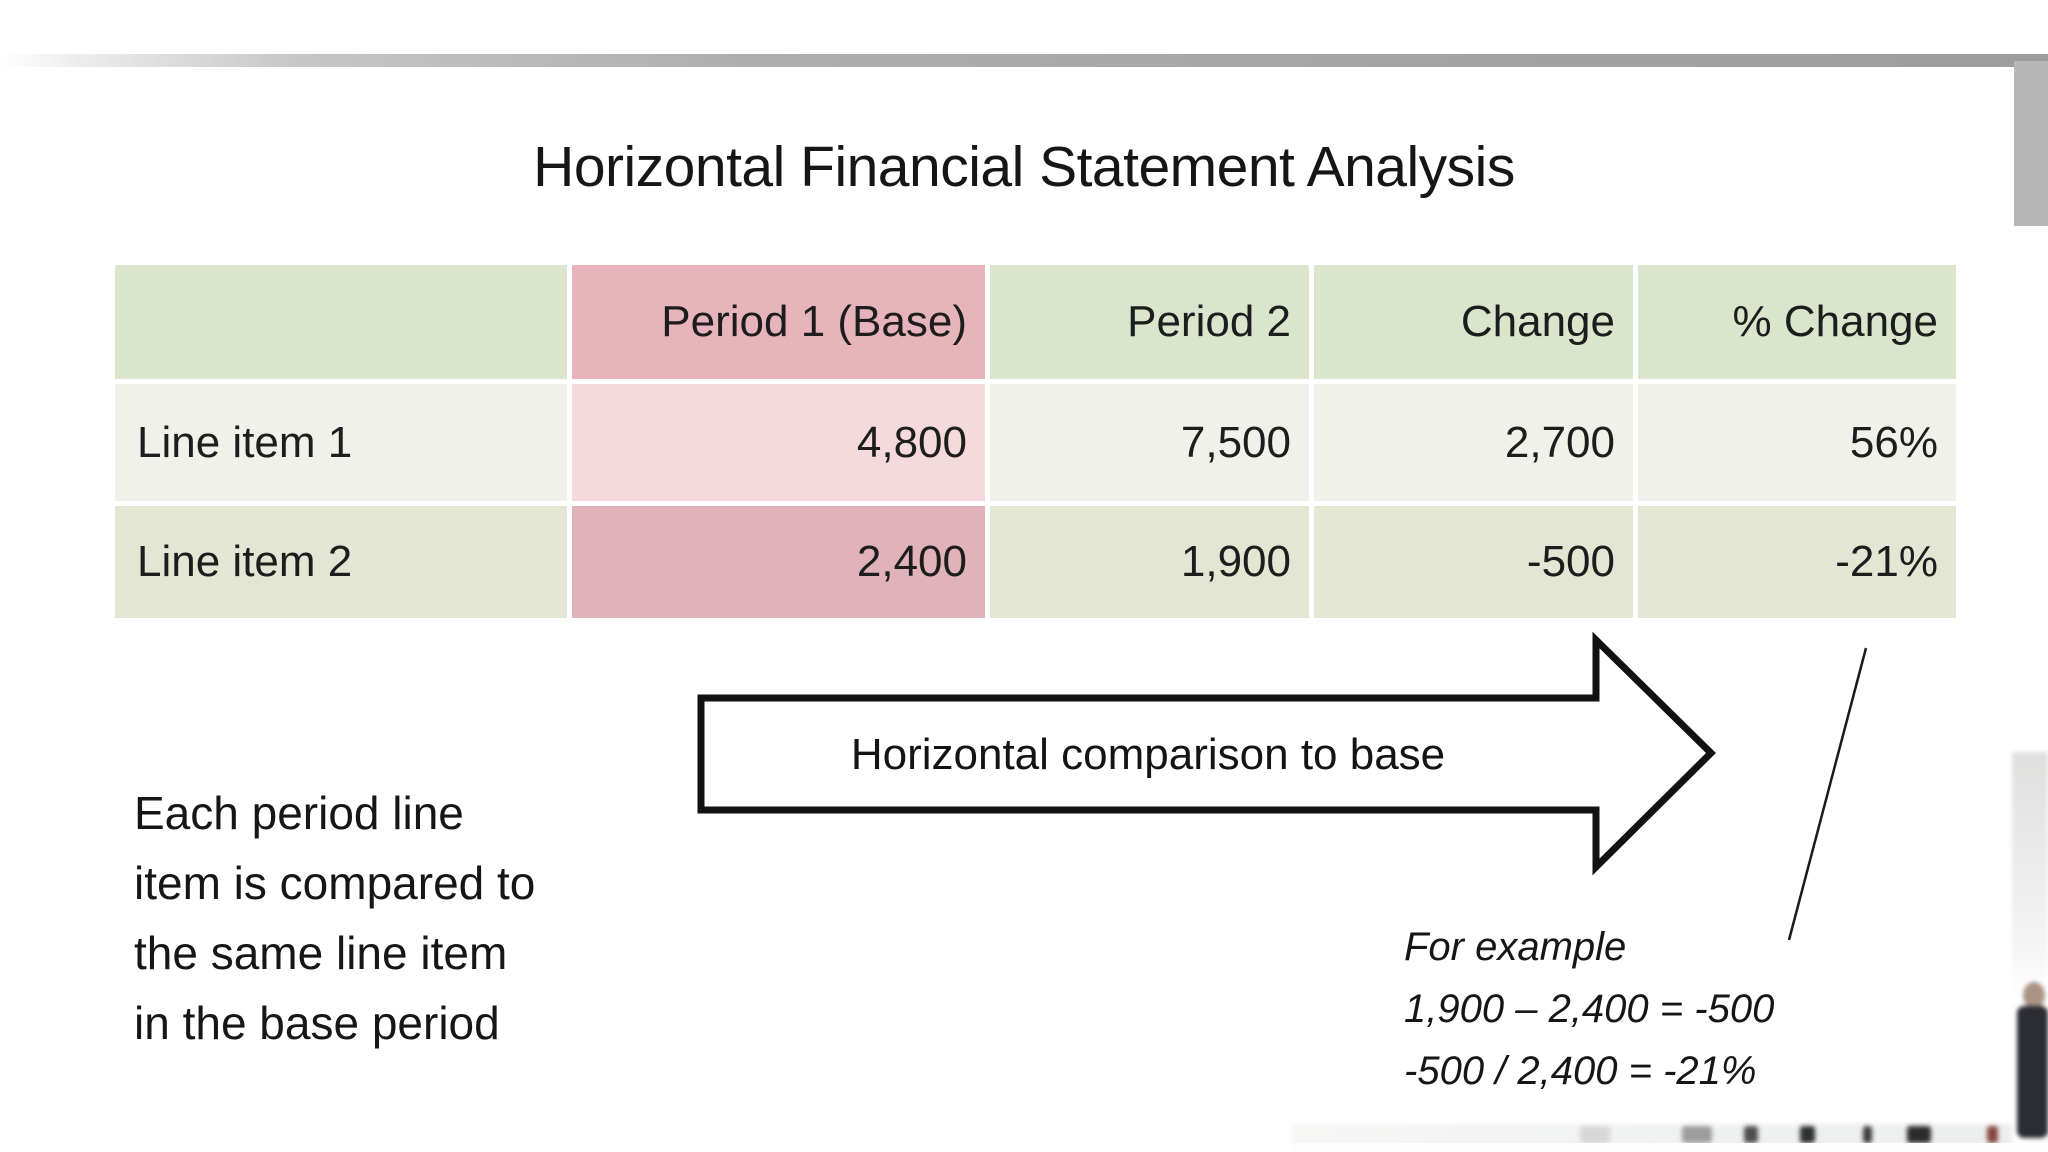 This screenshot has height=1152, width=2048. What do you see at coordinates (317, 1023) in the screenshot?
I see `explanation-line: in the base period` at bounding box center [317, 1023].